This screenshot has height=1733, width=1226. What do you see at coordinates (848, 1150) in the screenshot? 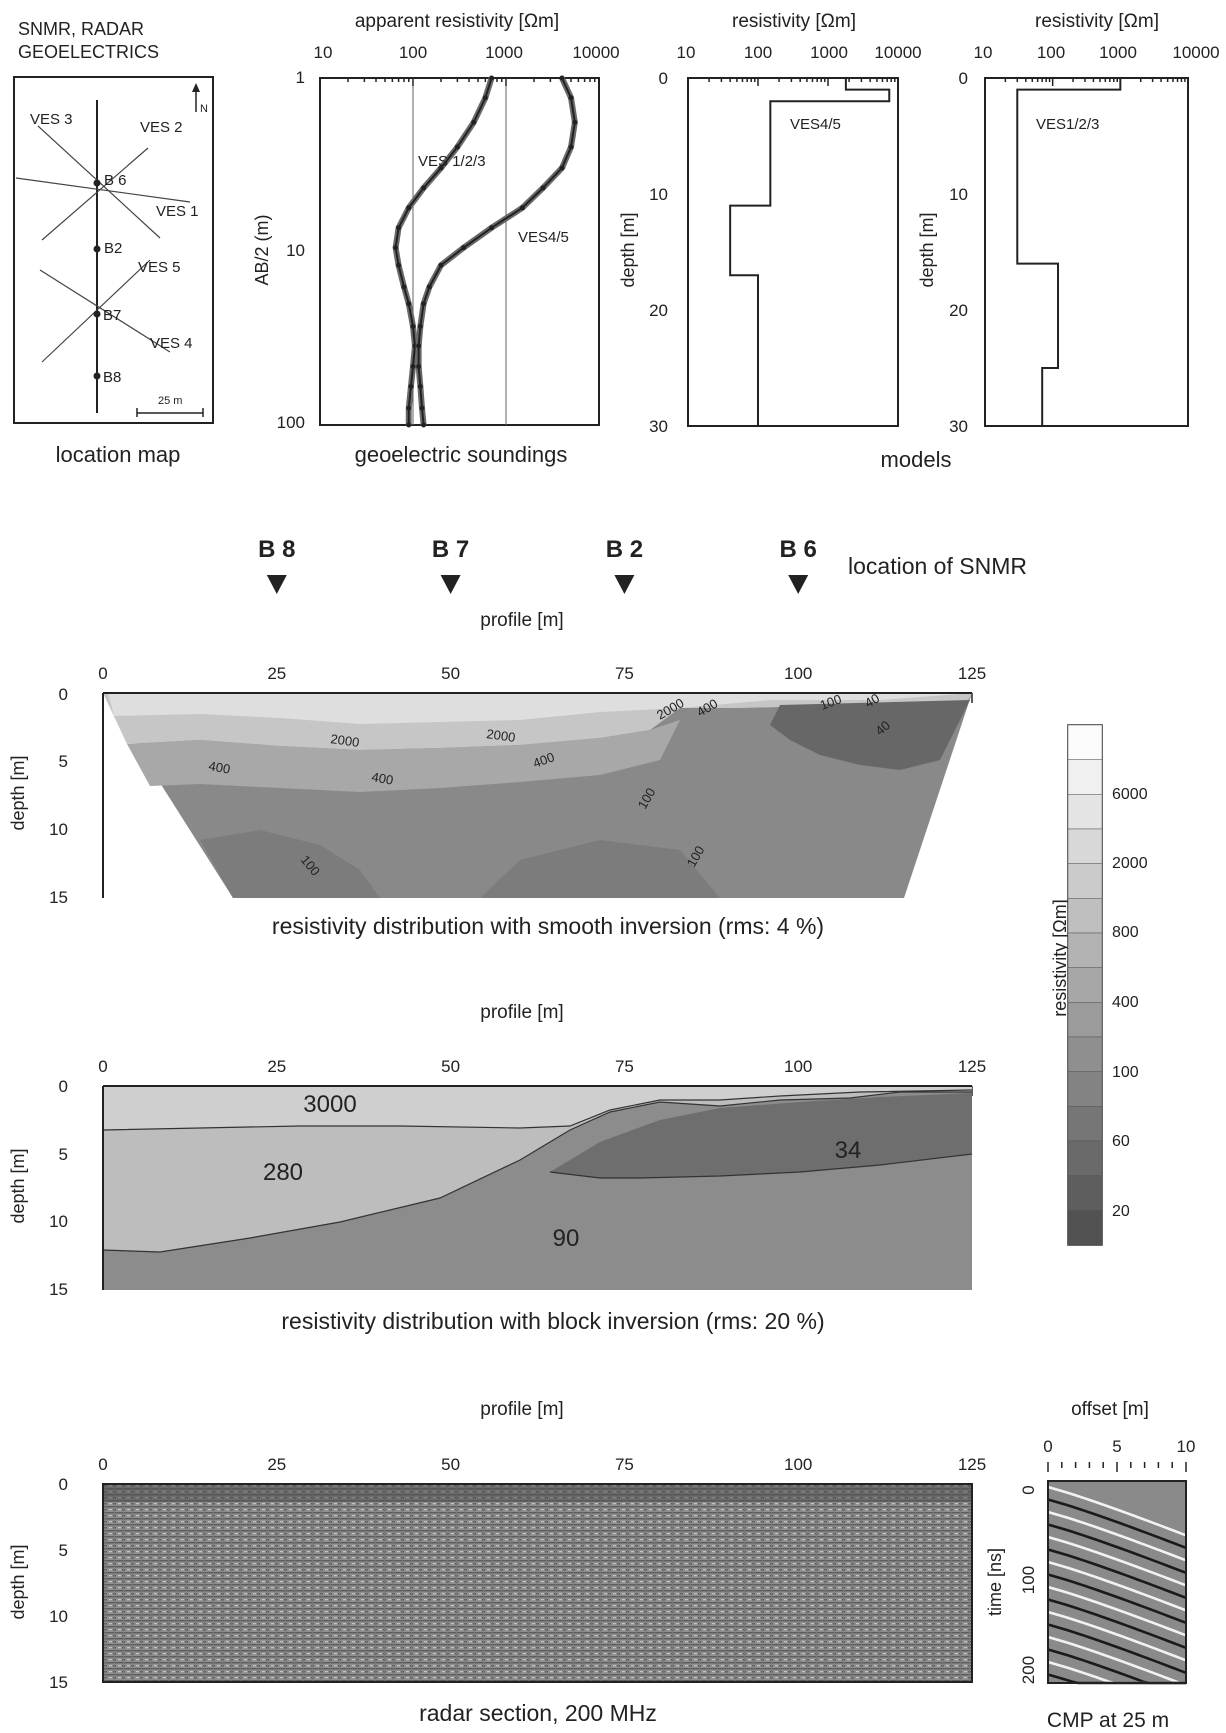
I see `block-value-34: 34` at bounding box center [848, 1150].